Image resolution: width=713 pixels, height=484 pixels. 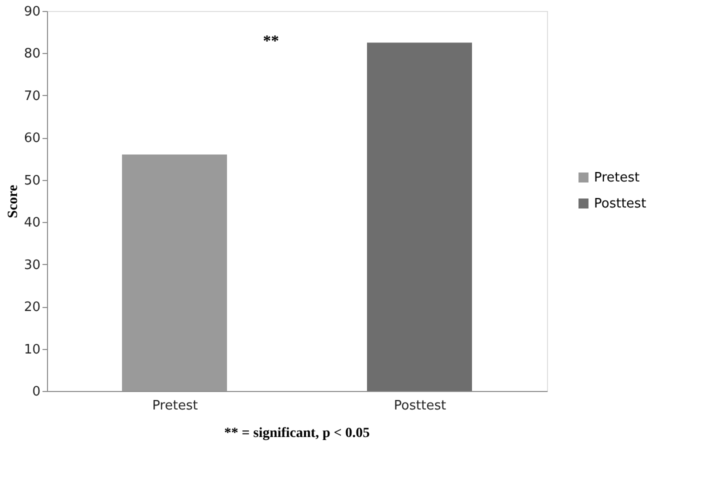 What do you see at coordinates (13, 201) in the screenshot?
I see `y-axis-title: Score` at bounding box center [13, 201].